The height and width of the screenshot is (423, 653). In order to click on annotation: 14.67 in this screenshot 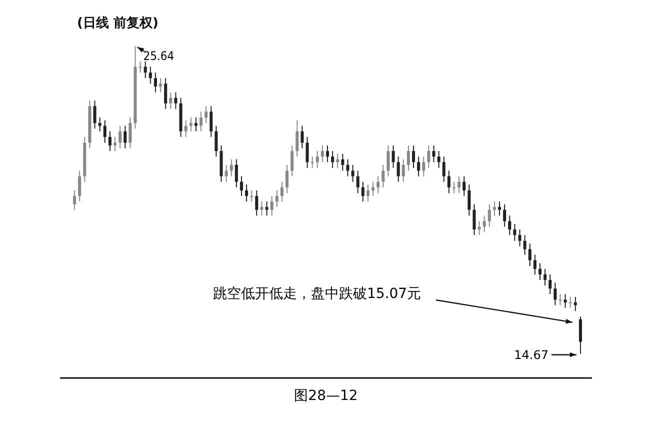, I will do `click(531, 355)`.